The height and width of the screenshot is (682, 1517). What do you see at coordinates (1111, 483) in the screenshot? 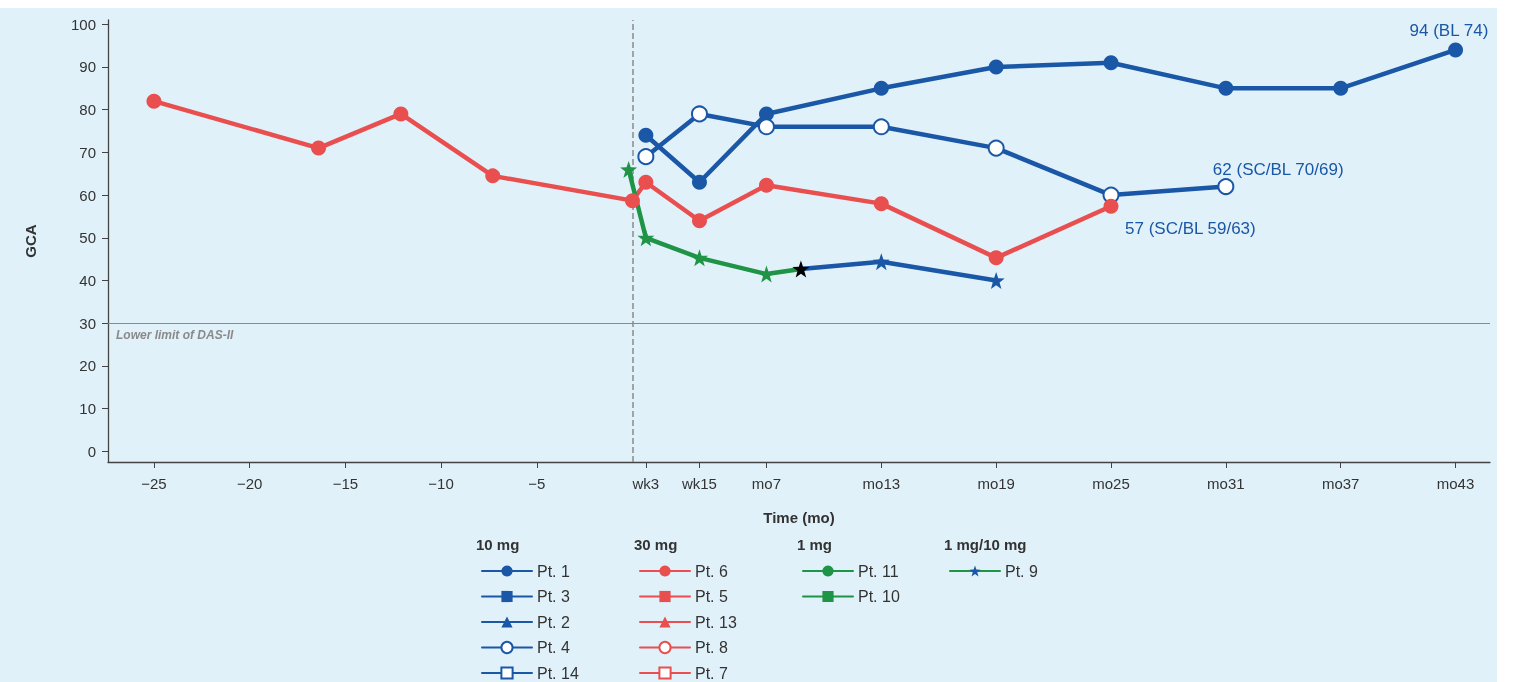
I see `x-tick-label: mo25` at bounding box center [1111, 483].